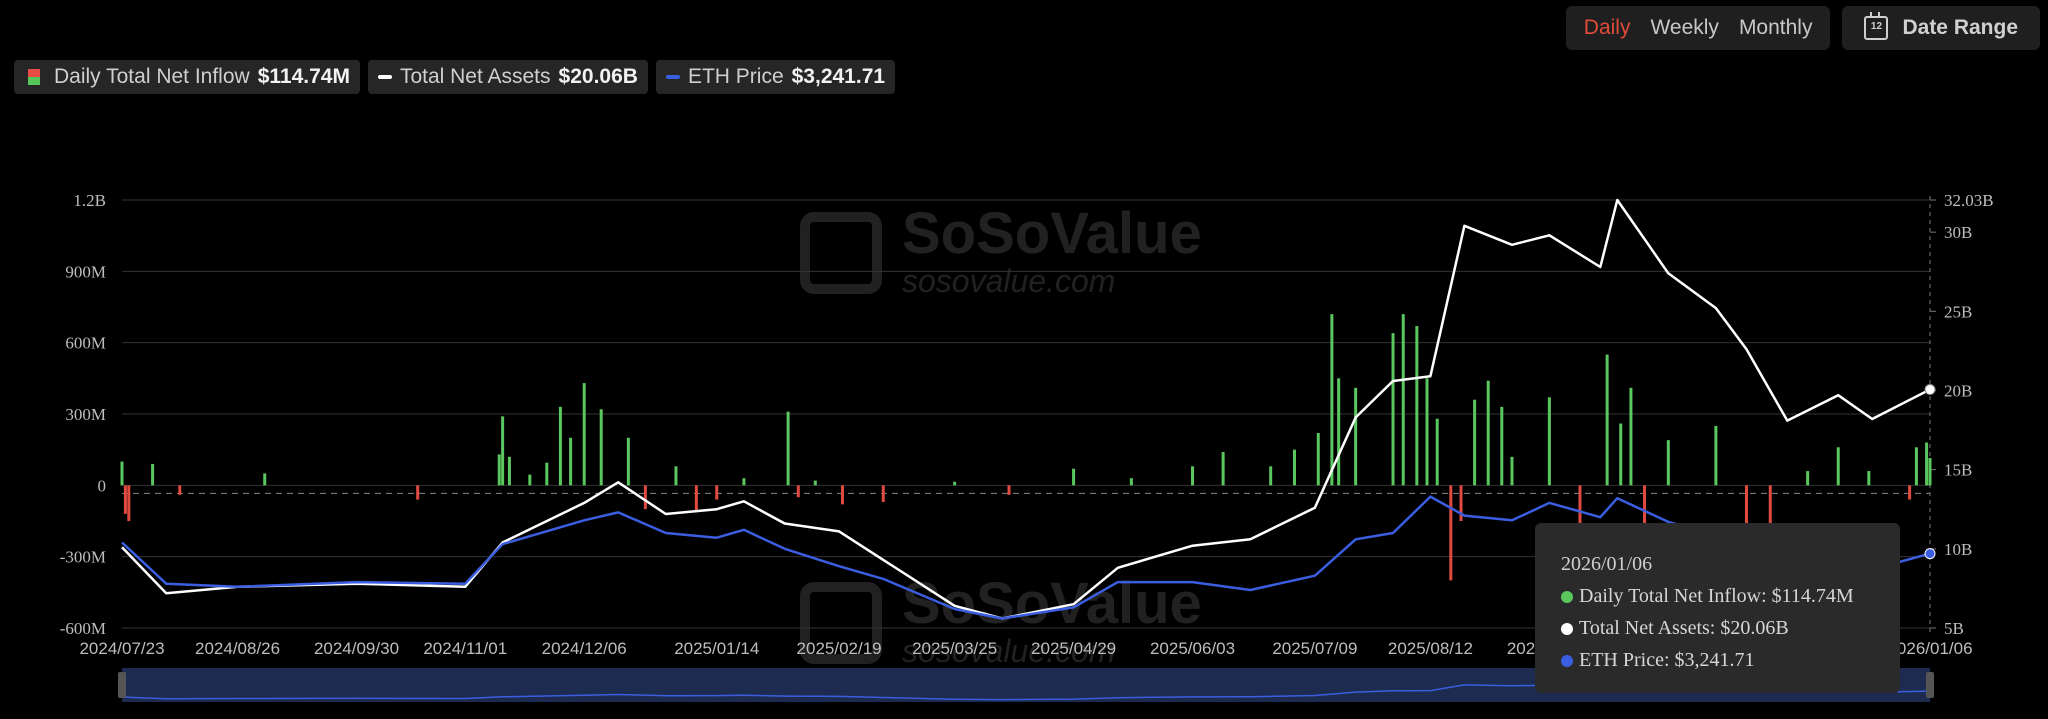 The height and width of the screenshot is (719, 2048). What do you see at coordinates (1684, 27) in the screenshot?
I see `period-weekly-tab: Weekly` at bounding box center [1684, 27].